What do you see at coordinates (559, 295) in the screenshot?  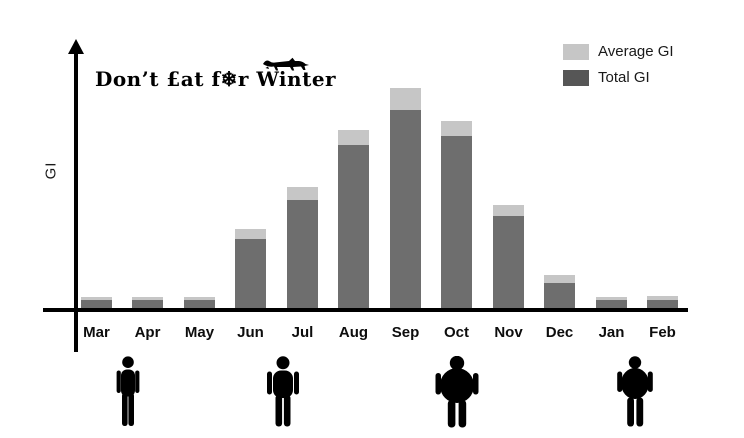 I see `bar-total-gi-dec` at bounding box center [559, 295].